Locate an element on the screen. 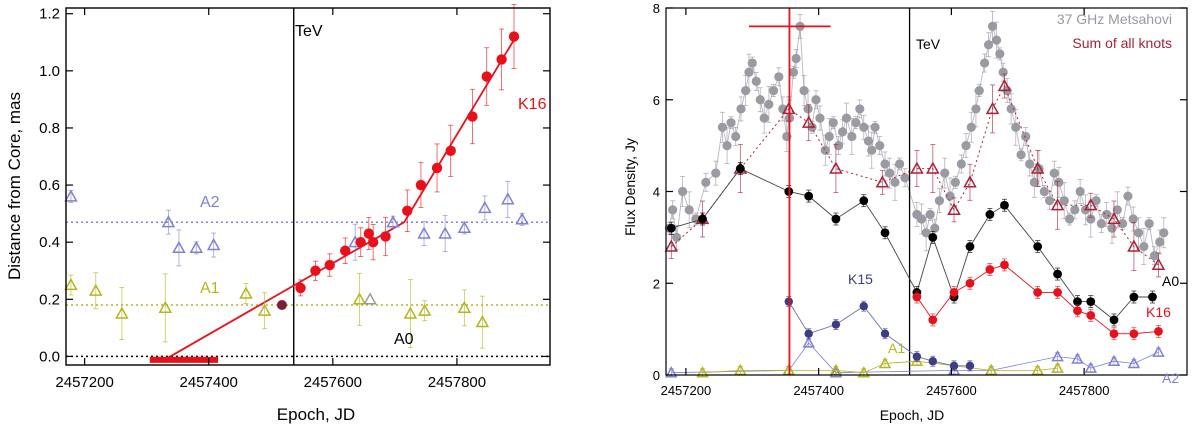  right-ytick-label: 4 is located at coordinates (656, 192).